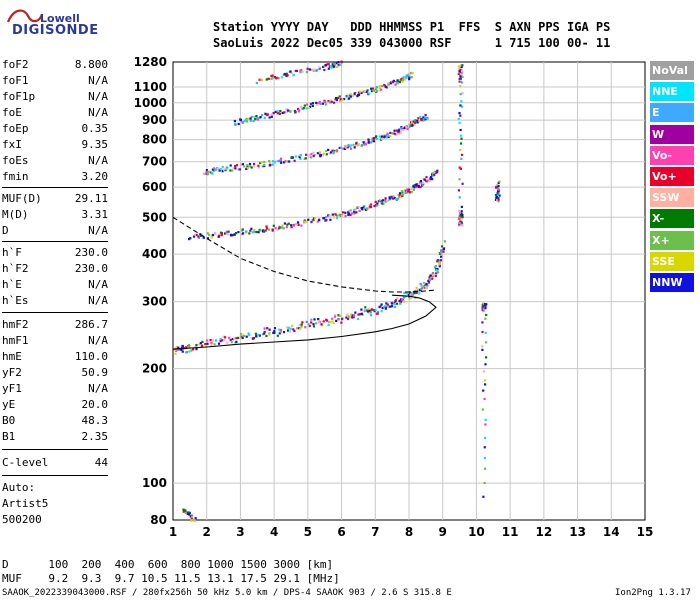  I want to click on param-row: foEs N/A, so click(55, 161).